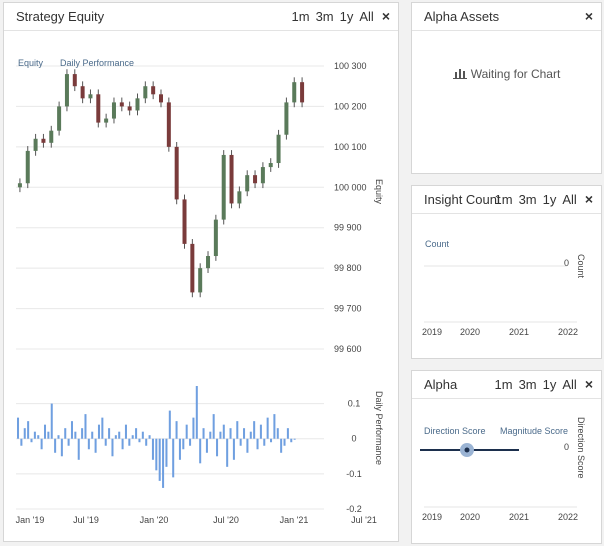  What do you see at coordinates (534, 431) in the screenshot?
I see `legend-magnitude-score: Magnitude Score` at bounding box center [534, 431].